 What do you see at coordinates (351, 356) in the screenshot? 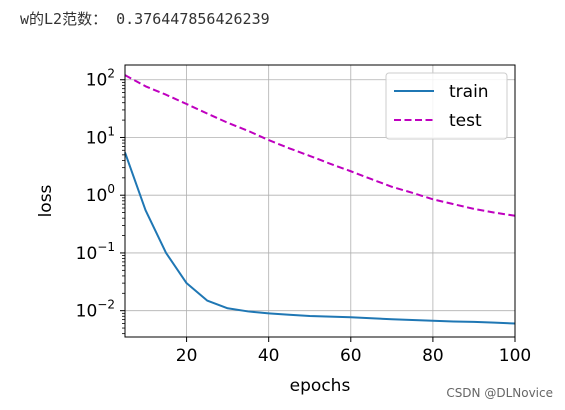
I see `x-tick-label: 60` at bounding box center [351, 356].